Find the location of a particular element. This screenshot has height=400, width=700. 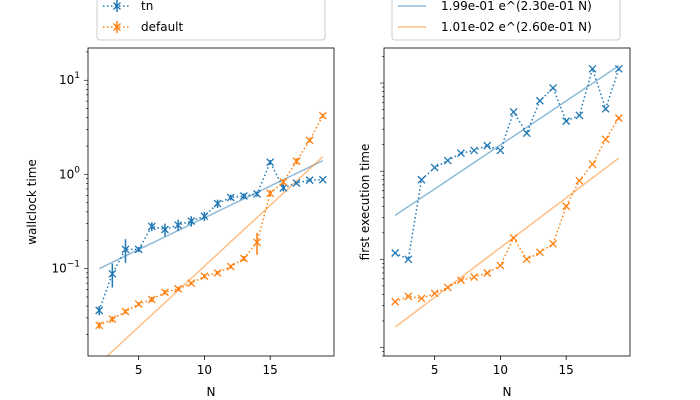

legend: tn default is located at coordinates (211, 20).